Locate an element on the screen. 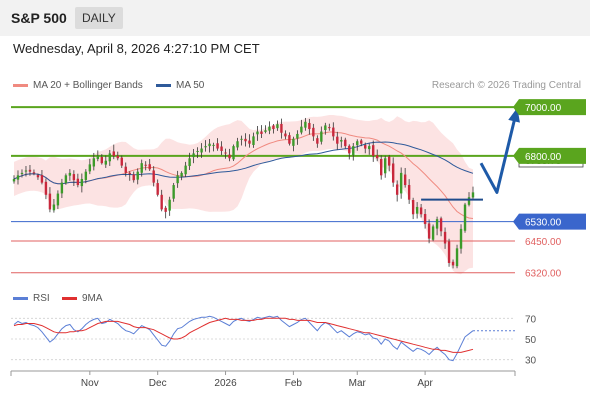 The width and height of the screenshot is (590, 400). level-tag-text: 6320.00 is located at coordinates (543, 274).